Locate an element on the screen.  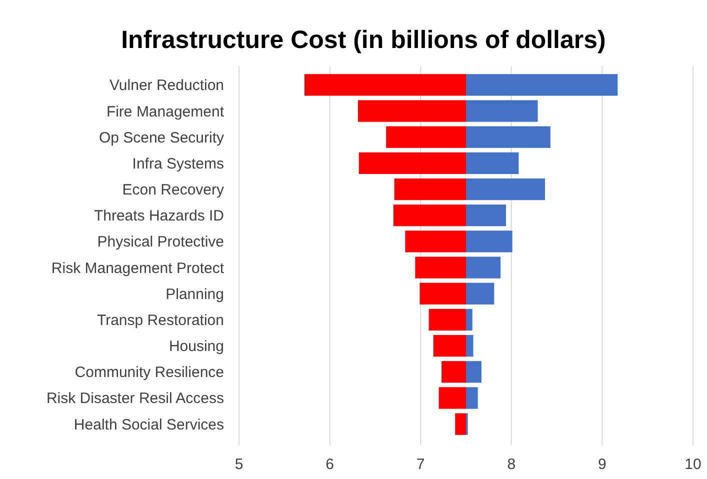
x-tick-label: 7 is located at coordinates (420, 464).